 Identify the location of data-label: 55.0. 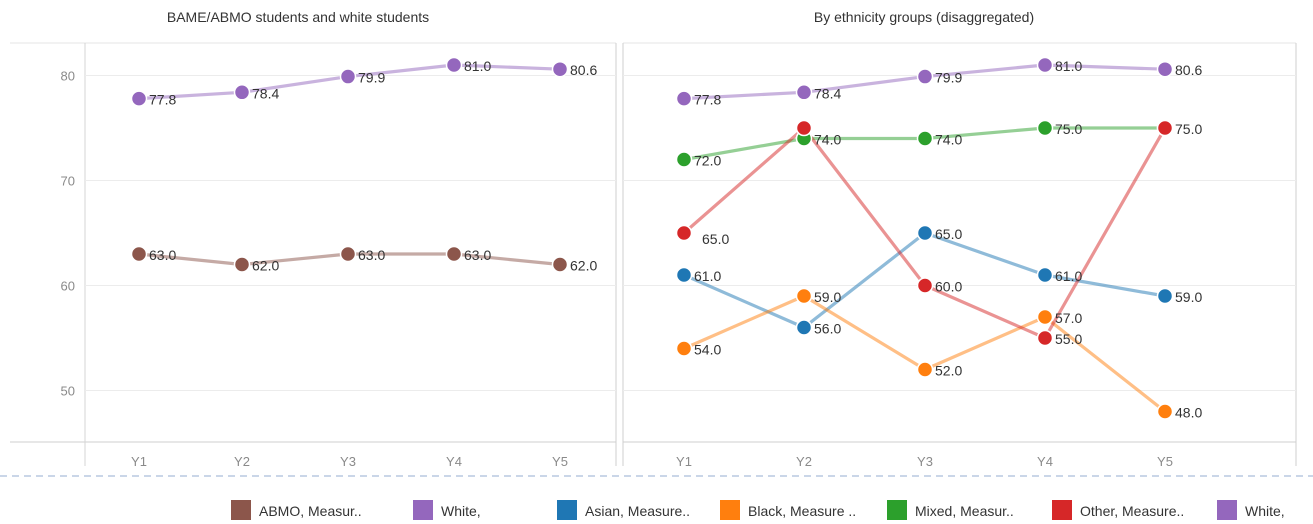
(1068, 339).